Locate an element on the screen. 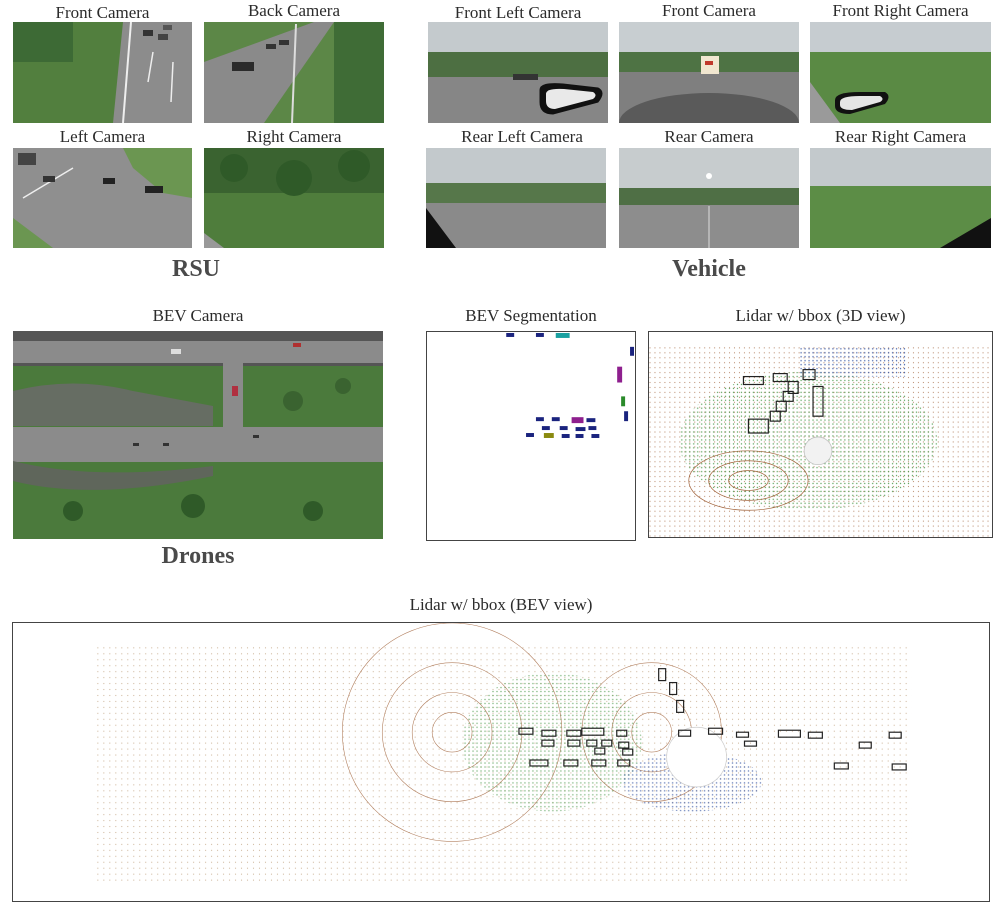 The height and width of the screenshot is (911, 1001). drones-group-label: Drones is located at coordinates (198, 556).